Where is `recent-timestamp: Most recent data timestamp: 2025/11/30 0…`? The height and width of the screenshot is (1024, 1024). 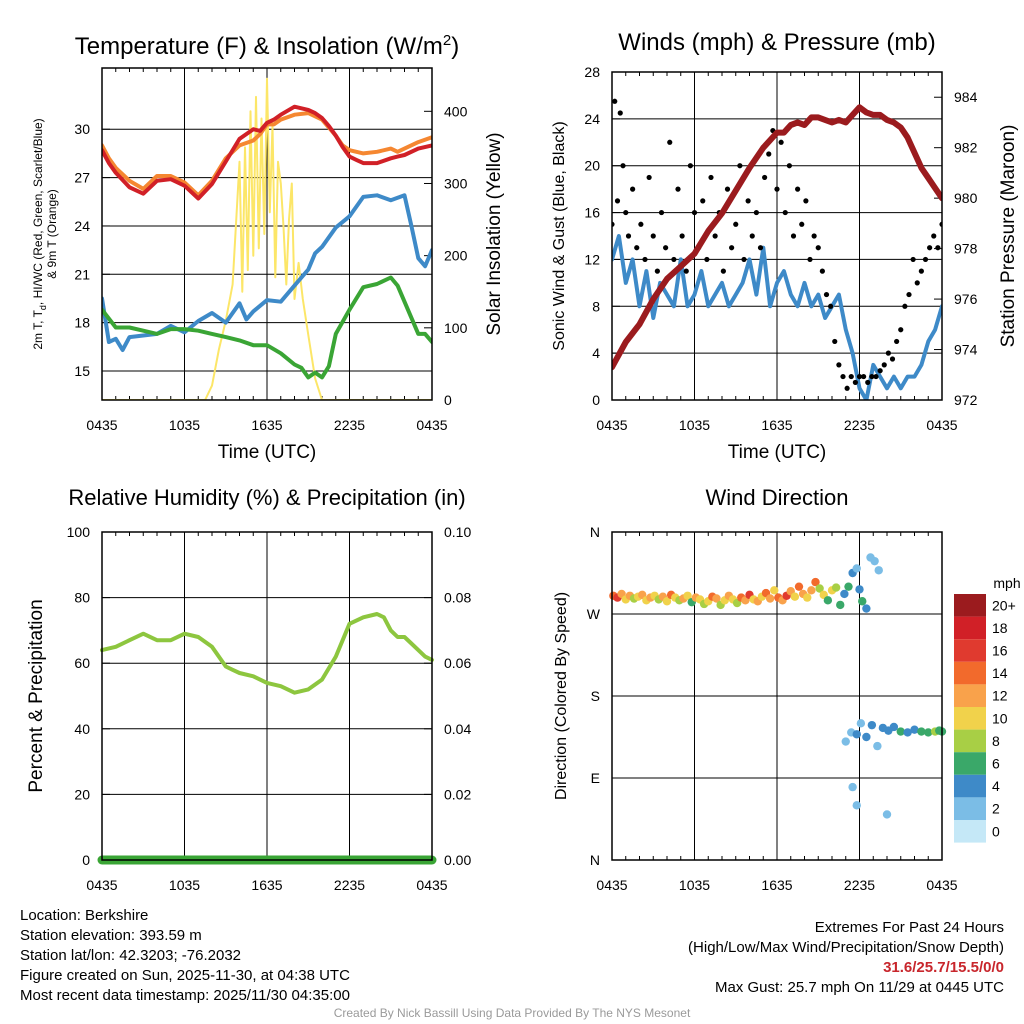
recent-timestamp: Most recent data timestamp: 2025/11/30 0… is located at coordinates (185, 995).